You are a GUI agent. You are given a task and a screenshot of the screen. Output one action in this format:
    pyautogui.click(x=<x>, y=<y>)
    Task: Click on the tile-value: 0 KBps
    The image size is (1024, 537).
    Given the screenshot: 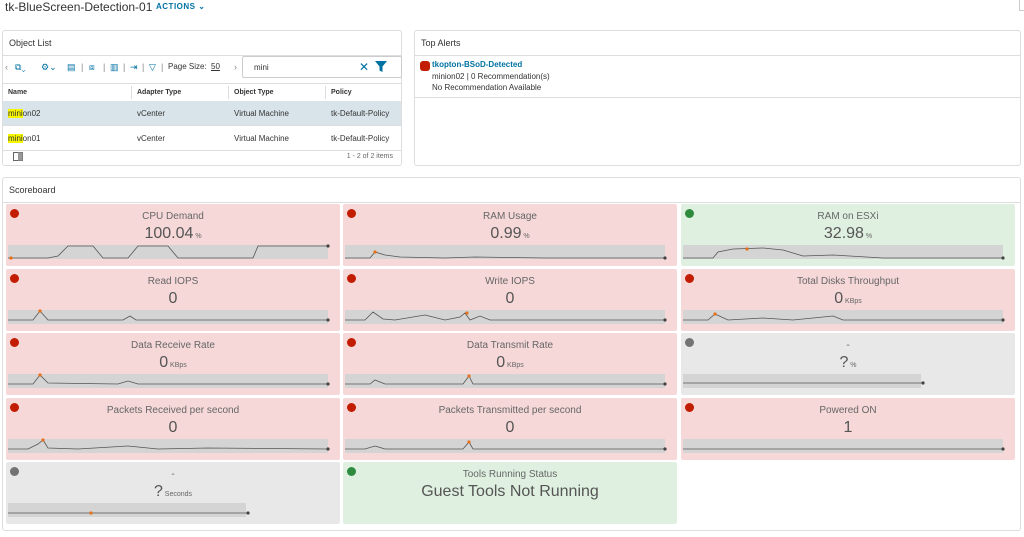 What is the action you would take?
    pyautogui.click(x=510, y=363)
    